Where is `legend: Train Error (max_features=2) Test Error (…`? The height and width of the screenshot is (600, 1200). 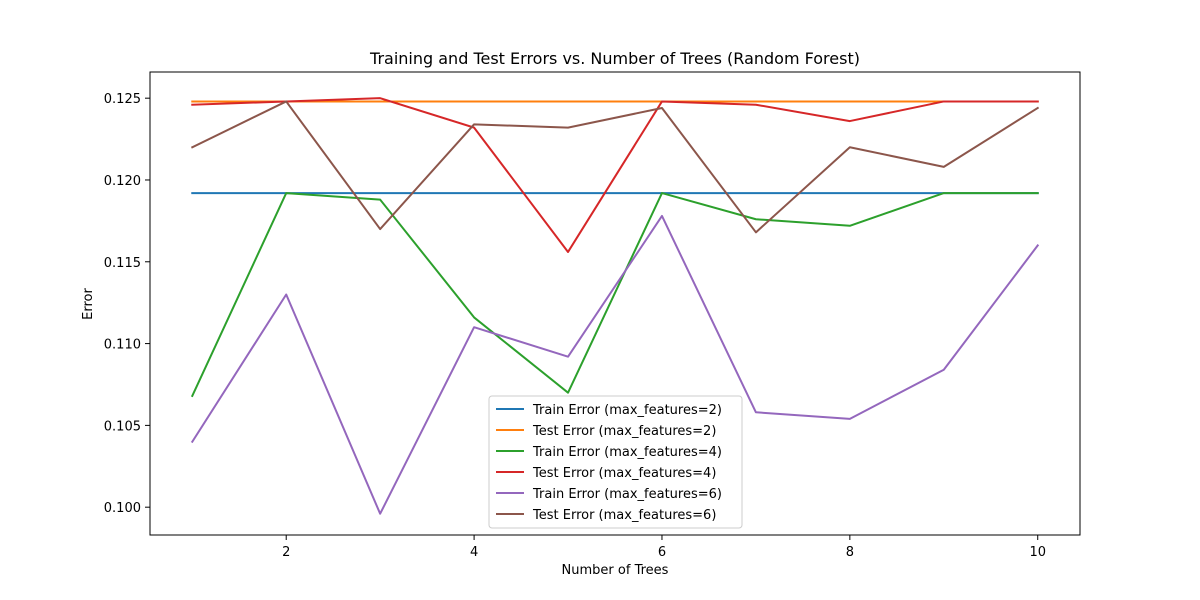
legend: Train Error (max_features=2) Test Error (… is located at coordinates (615, 462).